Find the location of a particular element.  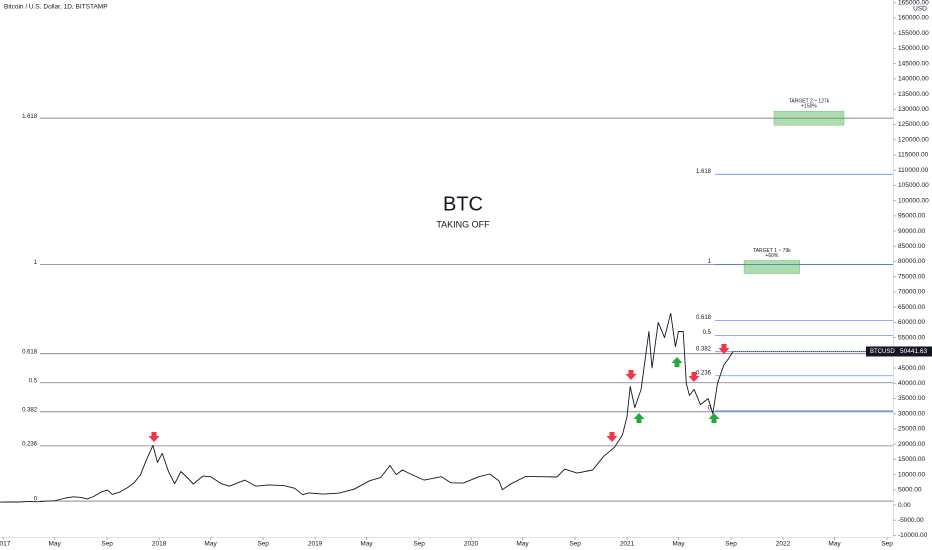

target-subtitle: +150% is located at coordinates (809, 106).